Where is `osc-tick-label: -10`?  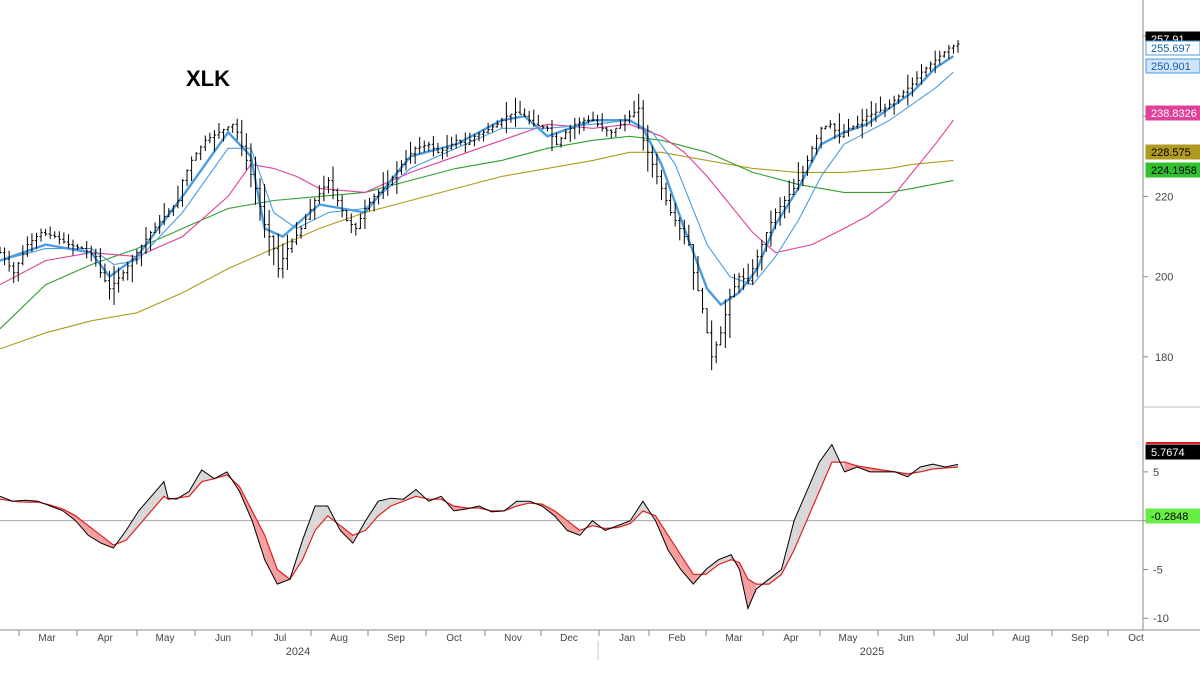
osc-tick-label: -10 is located at coordinates (1161, 619).